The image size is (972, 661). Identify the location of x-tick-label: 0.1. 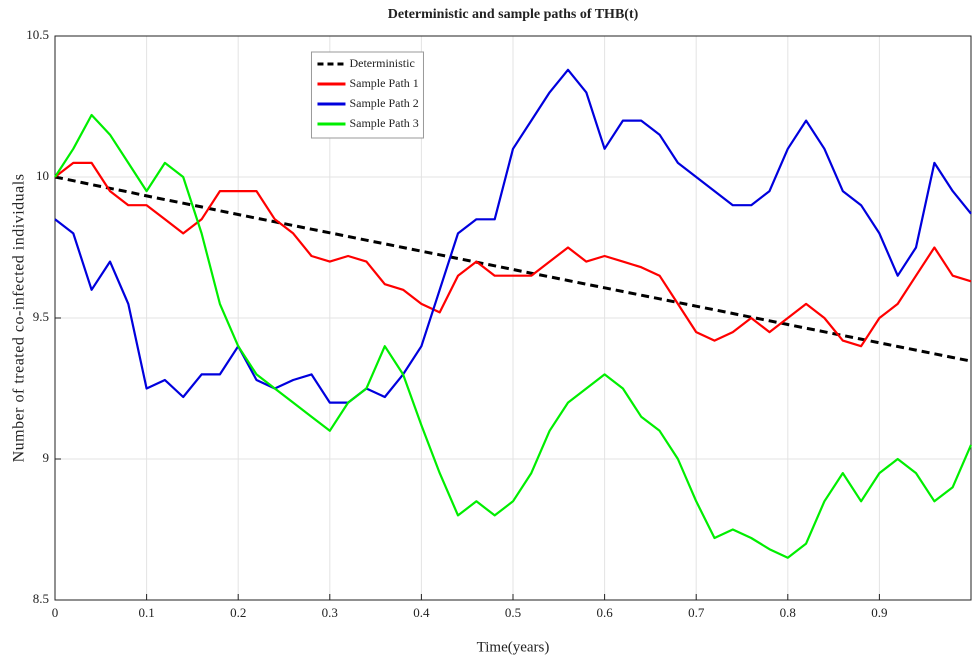
(146, 612).